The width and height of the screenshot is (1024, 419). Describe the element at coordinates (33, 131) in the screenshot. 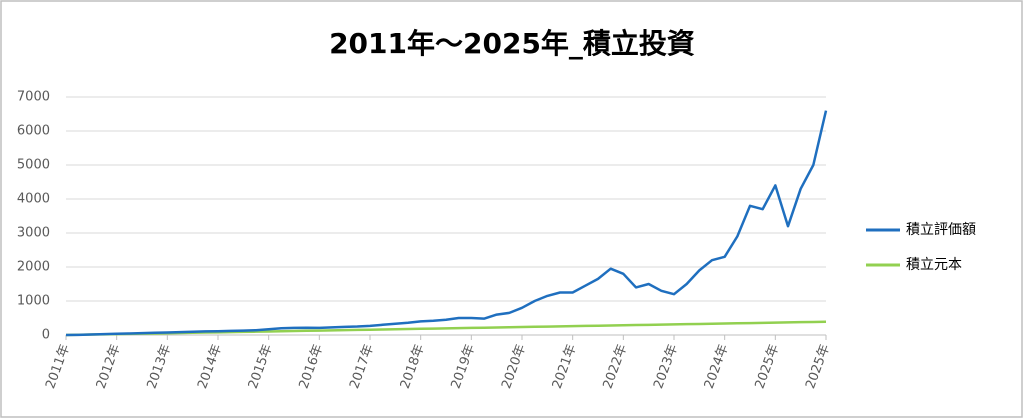

I see `y-tick-label: 6000` at that location.